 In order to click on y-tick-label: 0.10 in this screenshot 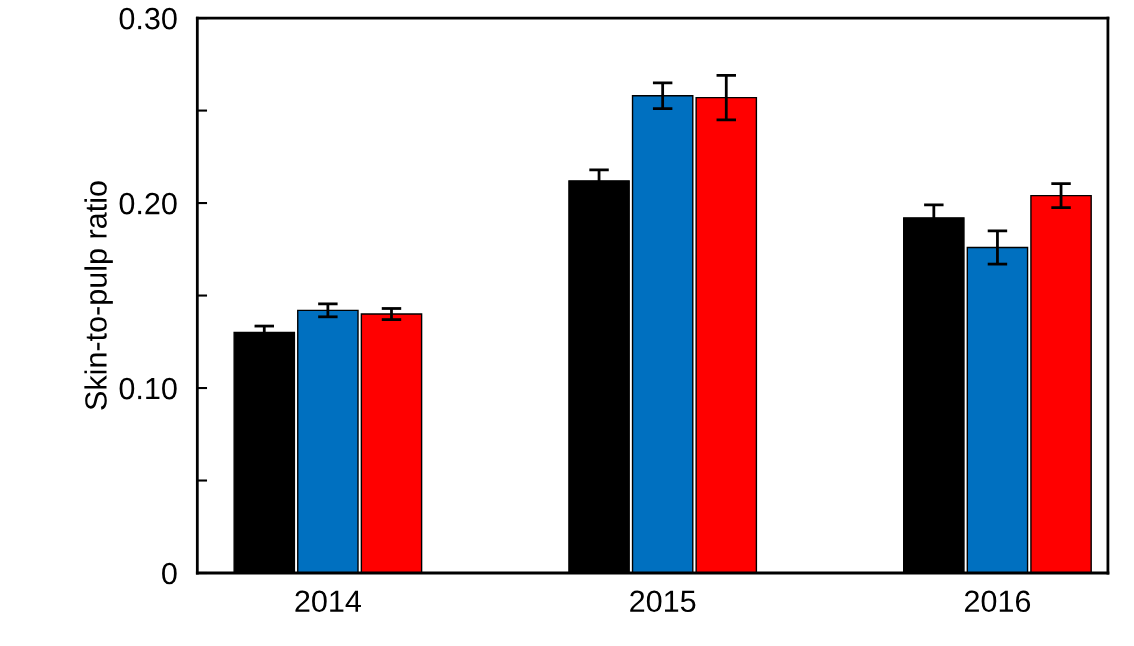, I will do `click(148, 388)`.